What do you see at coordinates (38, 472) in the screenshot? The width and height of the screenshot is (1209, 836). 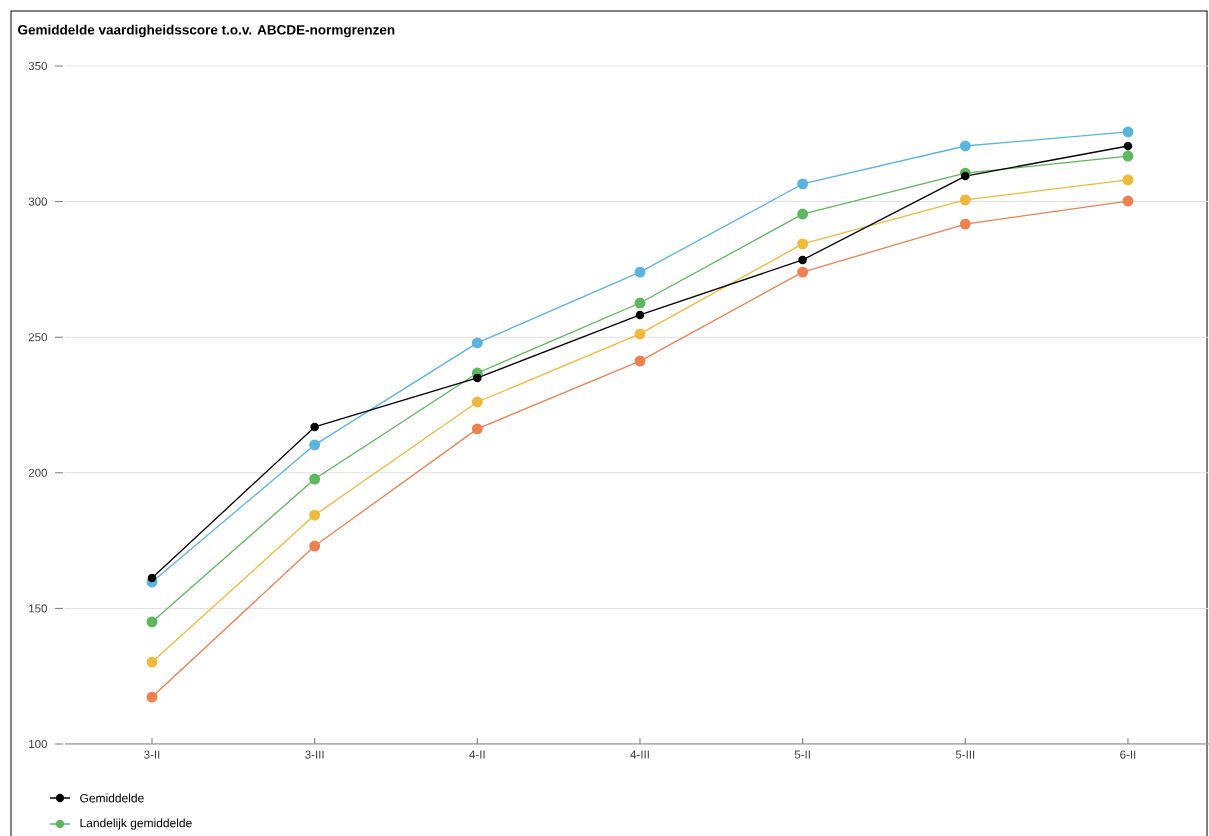 I see `y-tick-label: 200` at bounding box center [38, 472].